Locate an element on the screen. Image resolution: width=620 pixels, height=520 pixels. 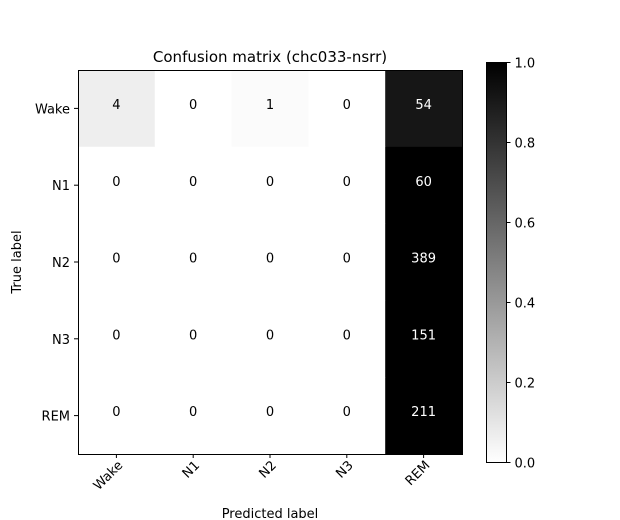
y-tick-label: Wake is located at coordinates (52, 109).